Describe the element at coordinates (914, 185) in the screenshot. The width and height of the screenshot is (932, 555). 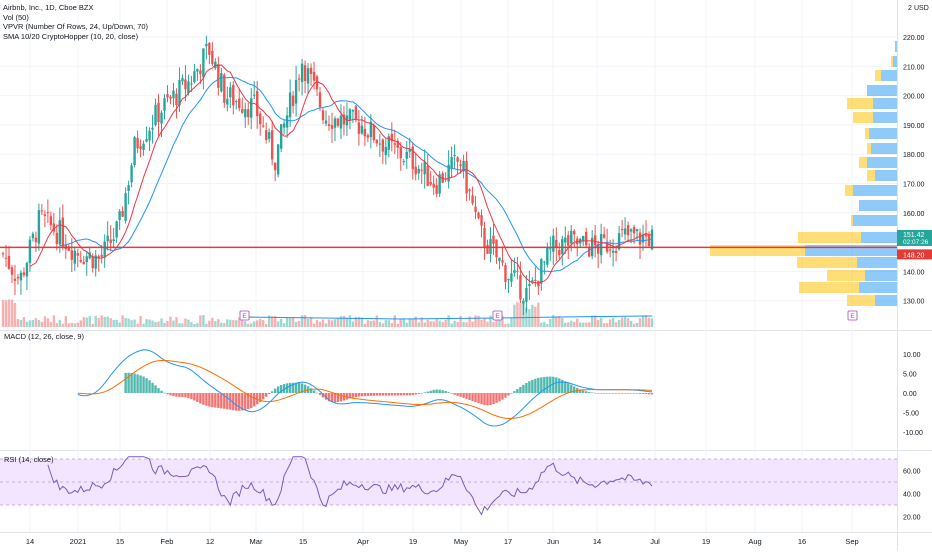
I see `price-tick-label: 170.00` at that location.